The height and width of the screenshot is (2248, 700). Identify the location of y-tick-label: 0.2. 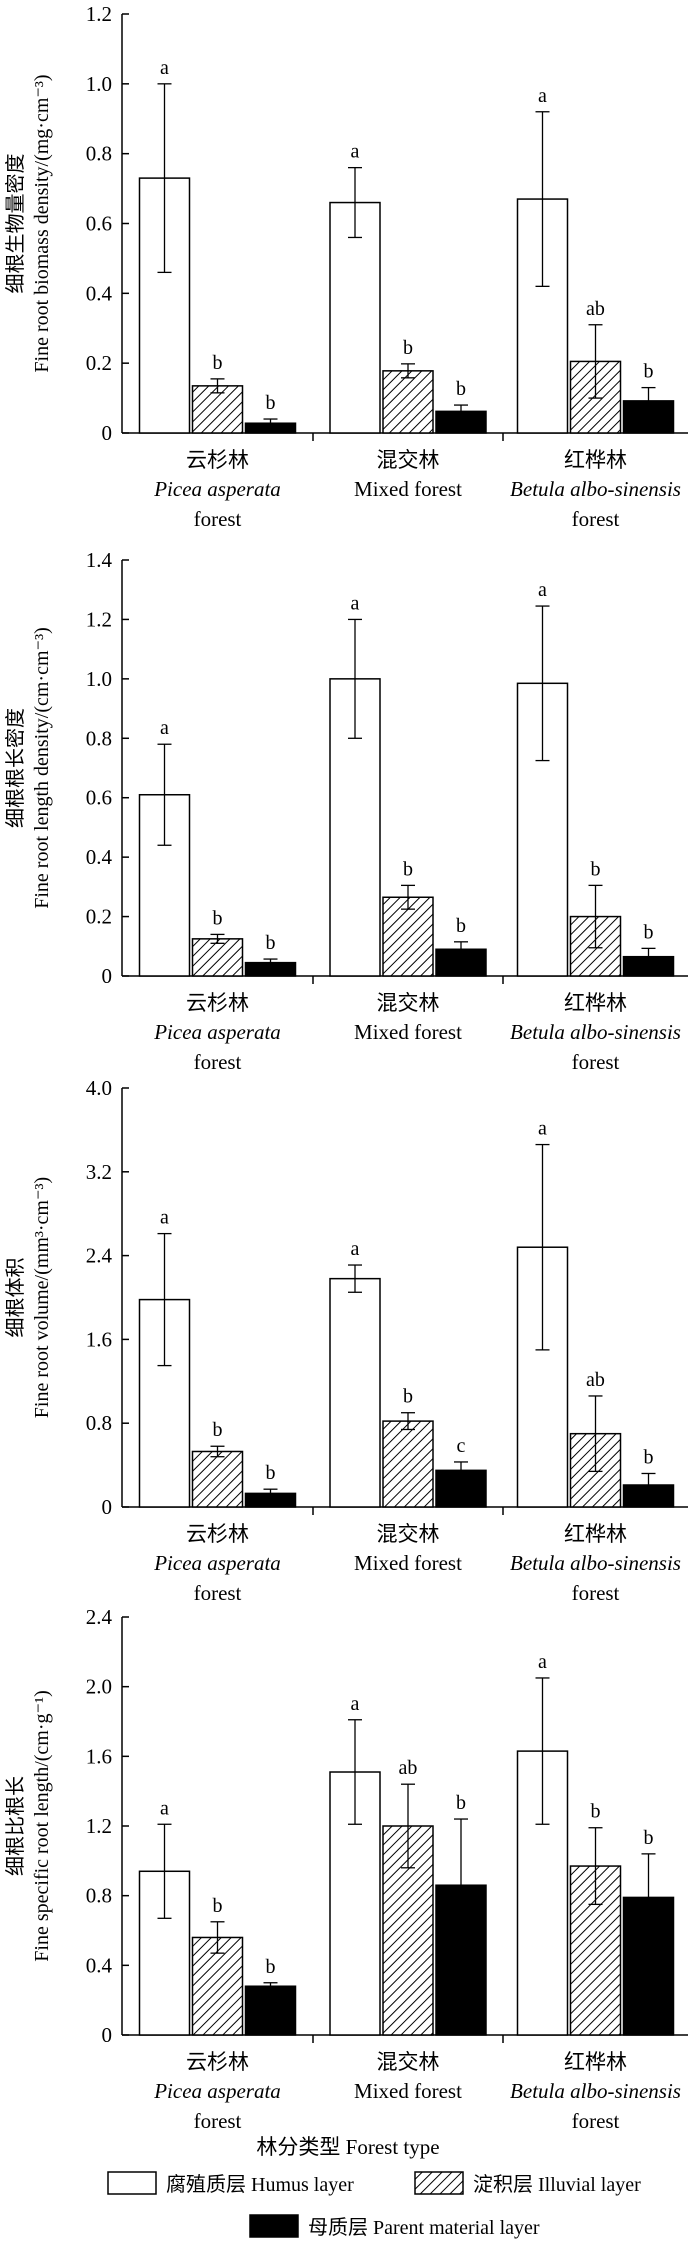
(99, 917).